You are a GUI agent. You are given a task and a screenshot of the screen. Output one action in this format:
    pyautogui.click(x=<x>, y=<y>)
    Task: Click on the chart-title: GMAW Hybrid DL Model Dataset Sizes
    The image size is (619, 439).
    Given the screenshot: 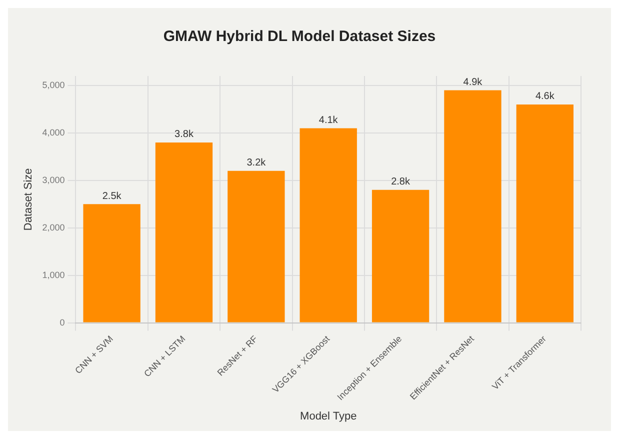 What is the action you would take?
    pyautogui.click(x=299, y=37)
    